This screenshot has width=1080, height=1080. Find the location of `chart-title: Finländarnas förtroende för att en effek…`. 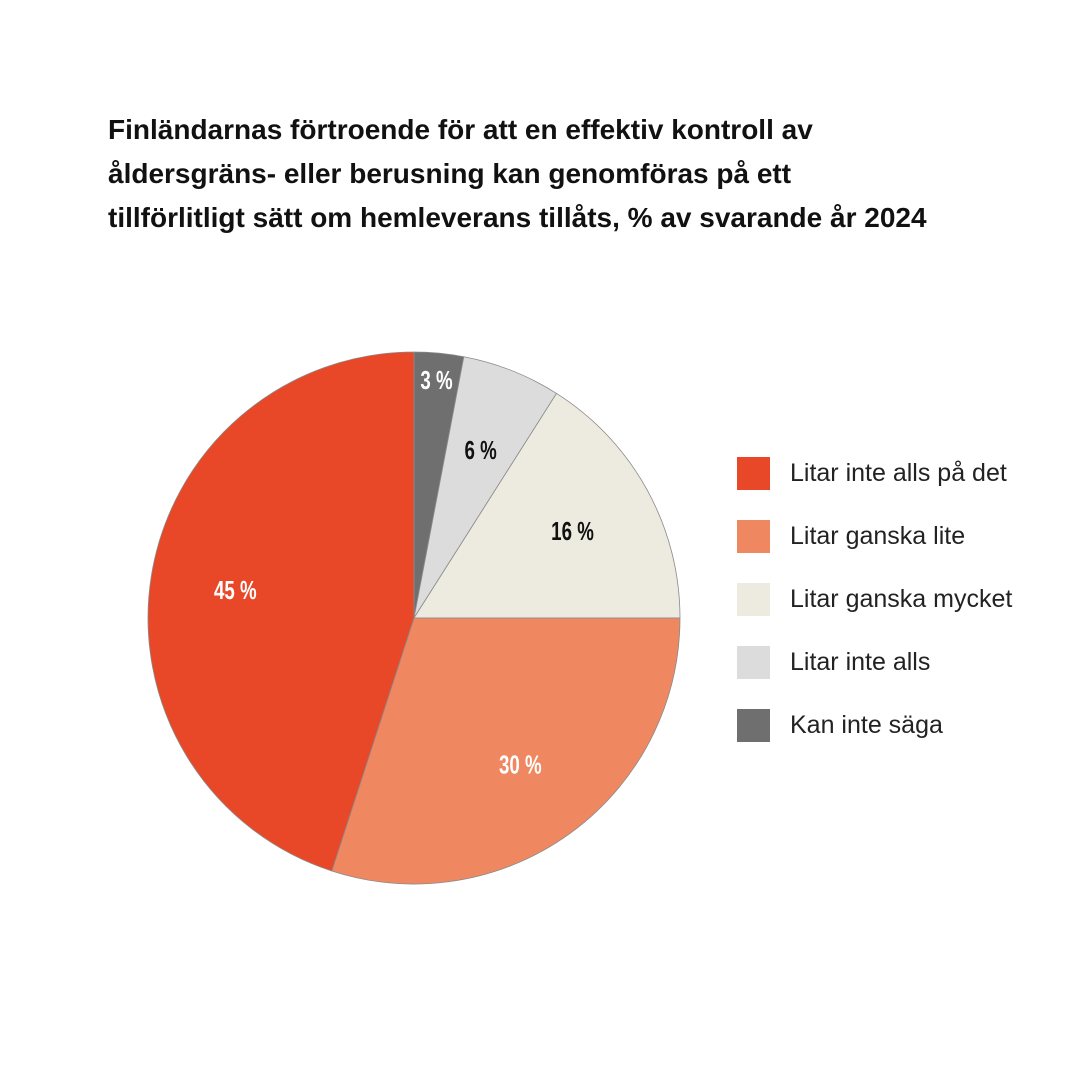

chart-title: Finländarnas förtroende för att en effek… is located at coordinates (568, 174).